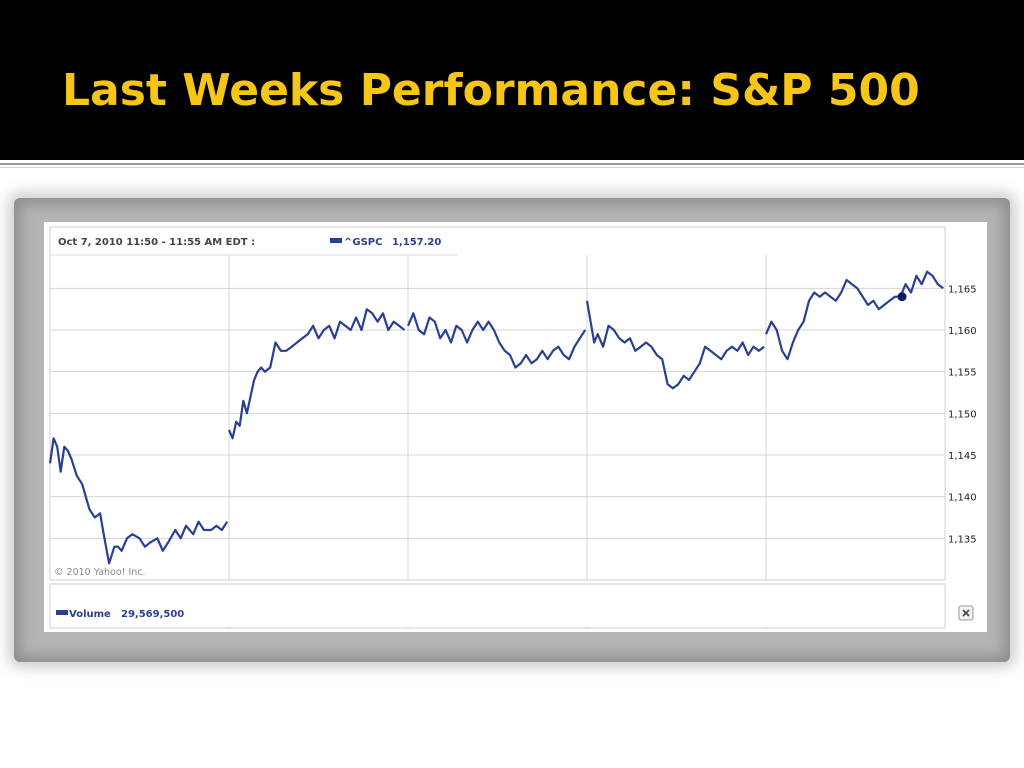 The width and height of the screenshot is (1024, 768). I want to click on close-icon, so click(966, 613).